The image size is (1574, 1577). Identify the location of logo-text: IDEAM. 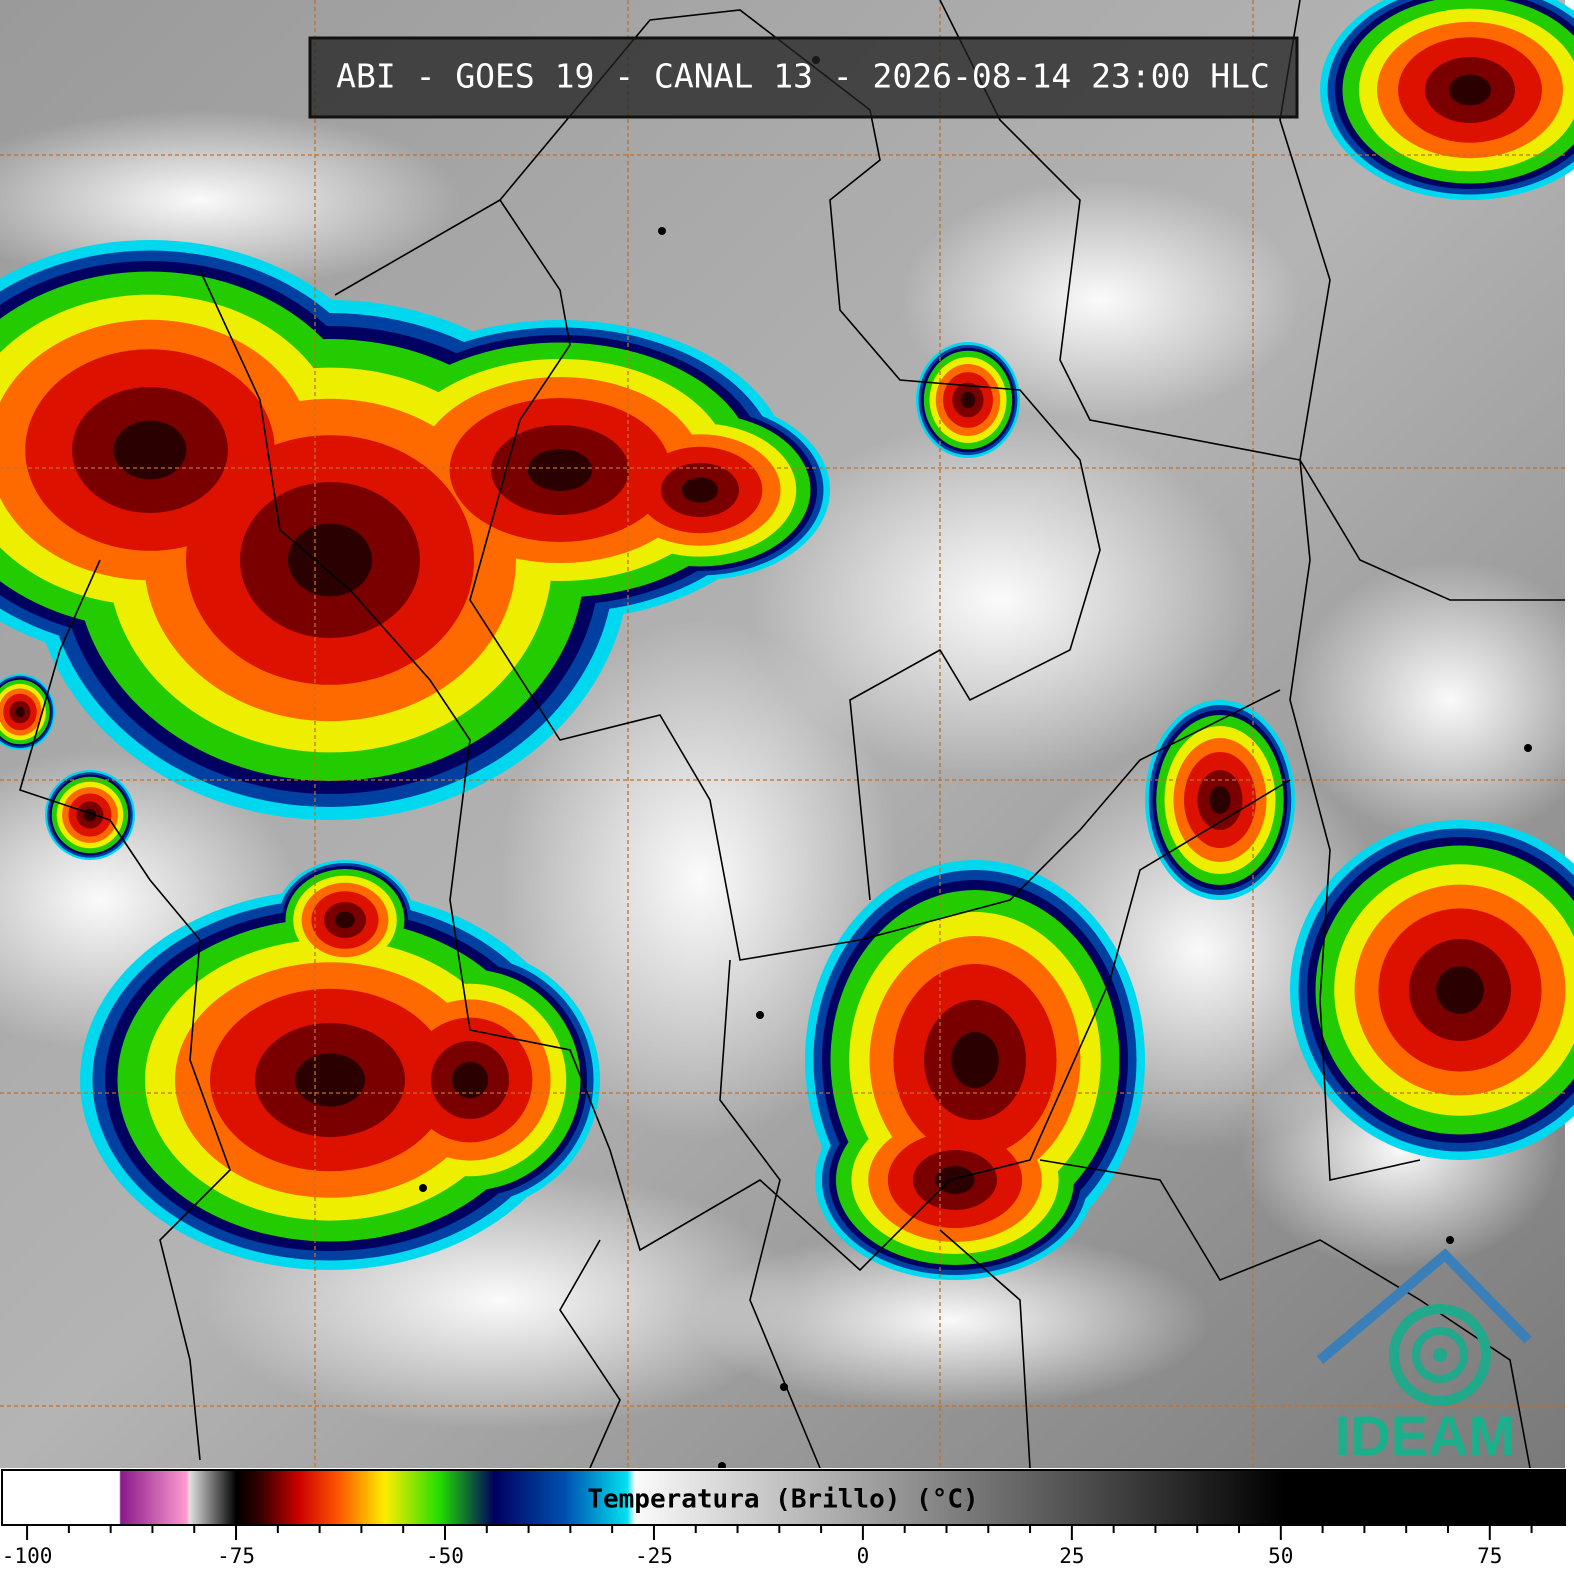
(1425, 1435).